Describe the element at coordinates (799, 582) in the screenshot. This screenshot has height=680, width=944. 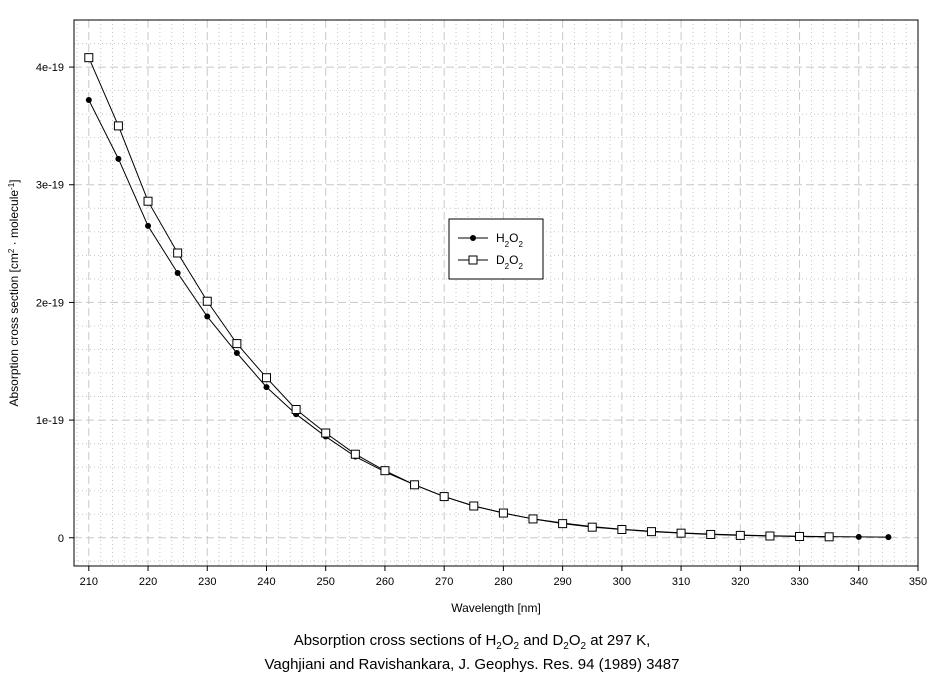
I see `x-tick-label: 330` at that location.